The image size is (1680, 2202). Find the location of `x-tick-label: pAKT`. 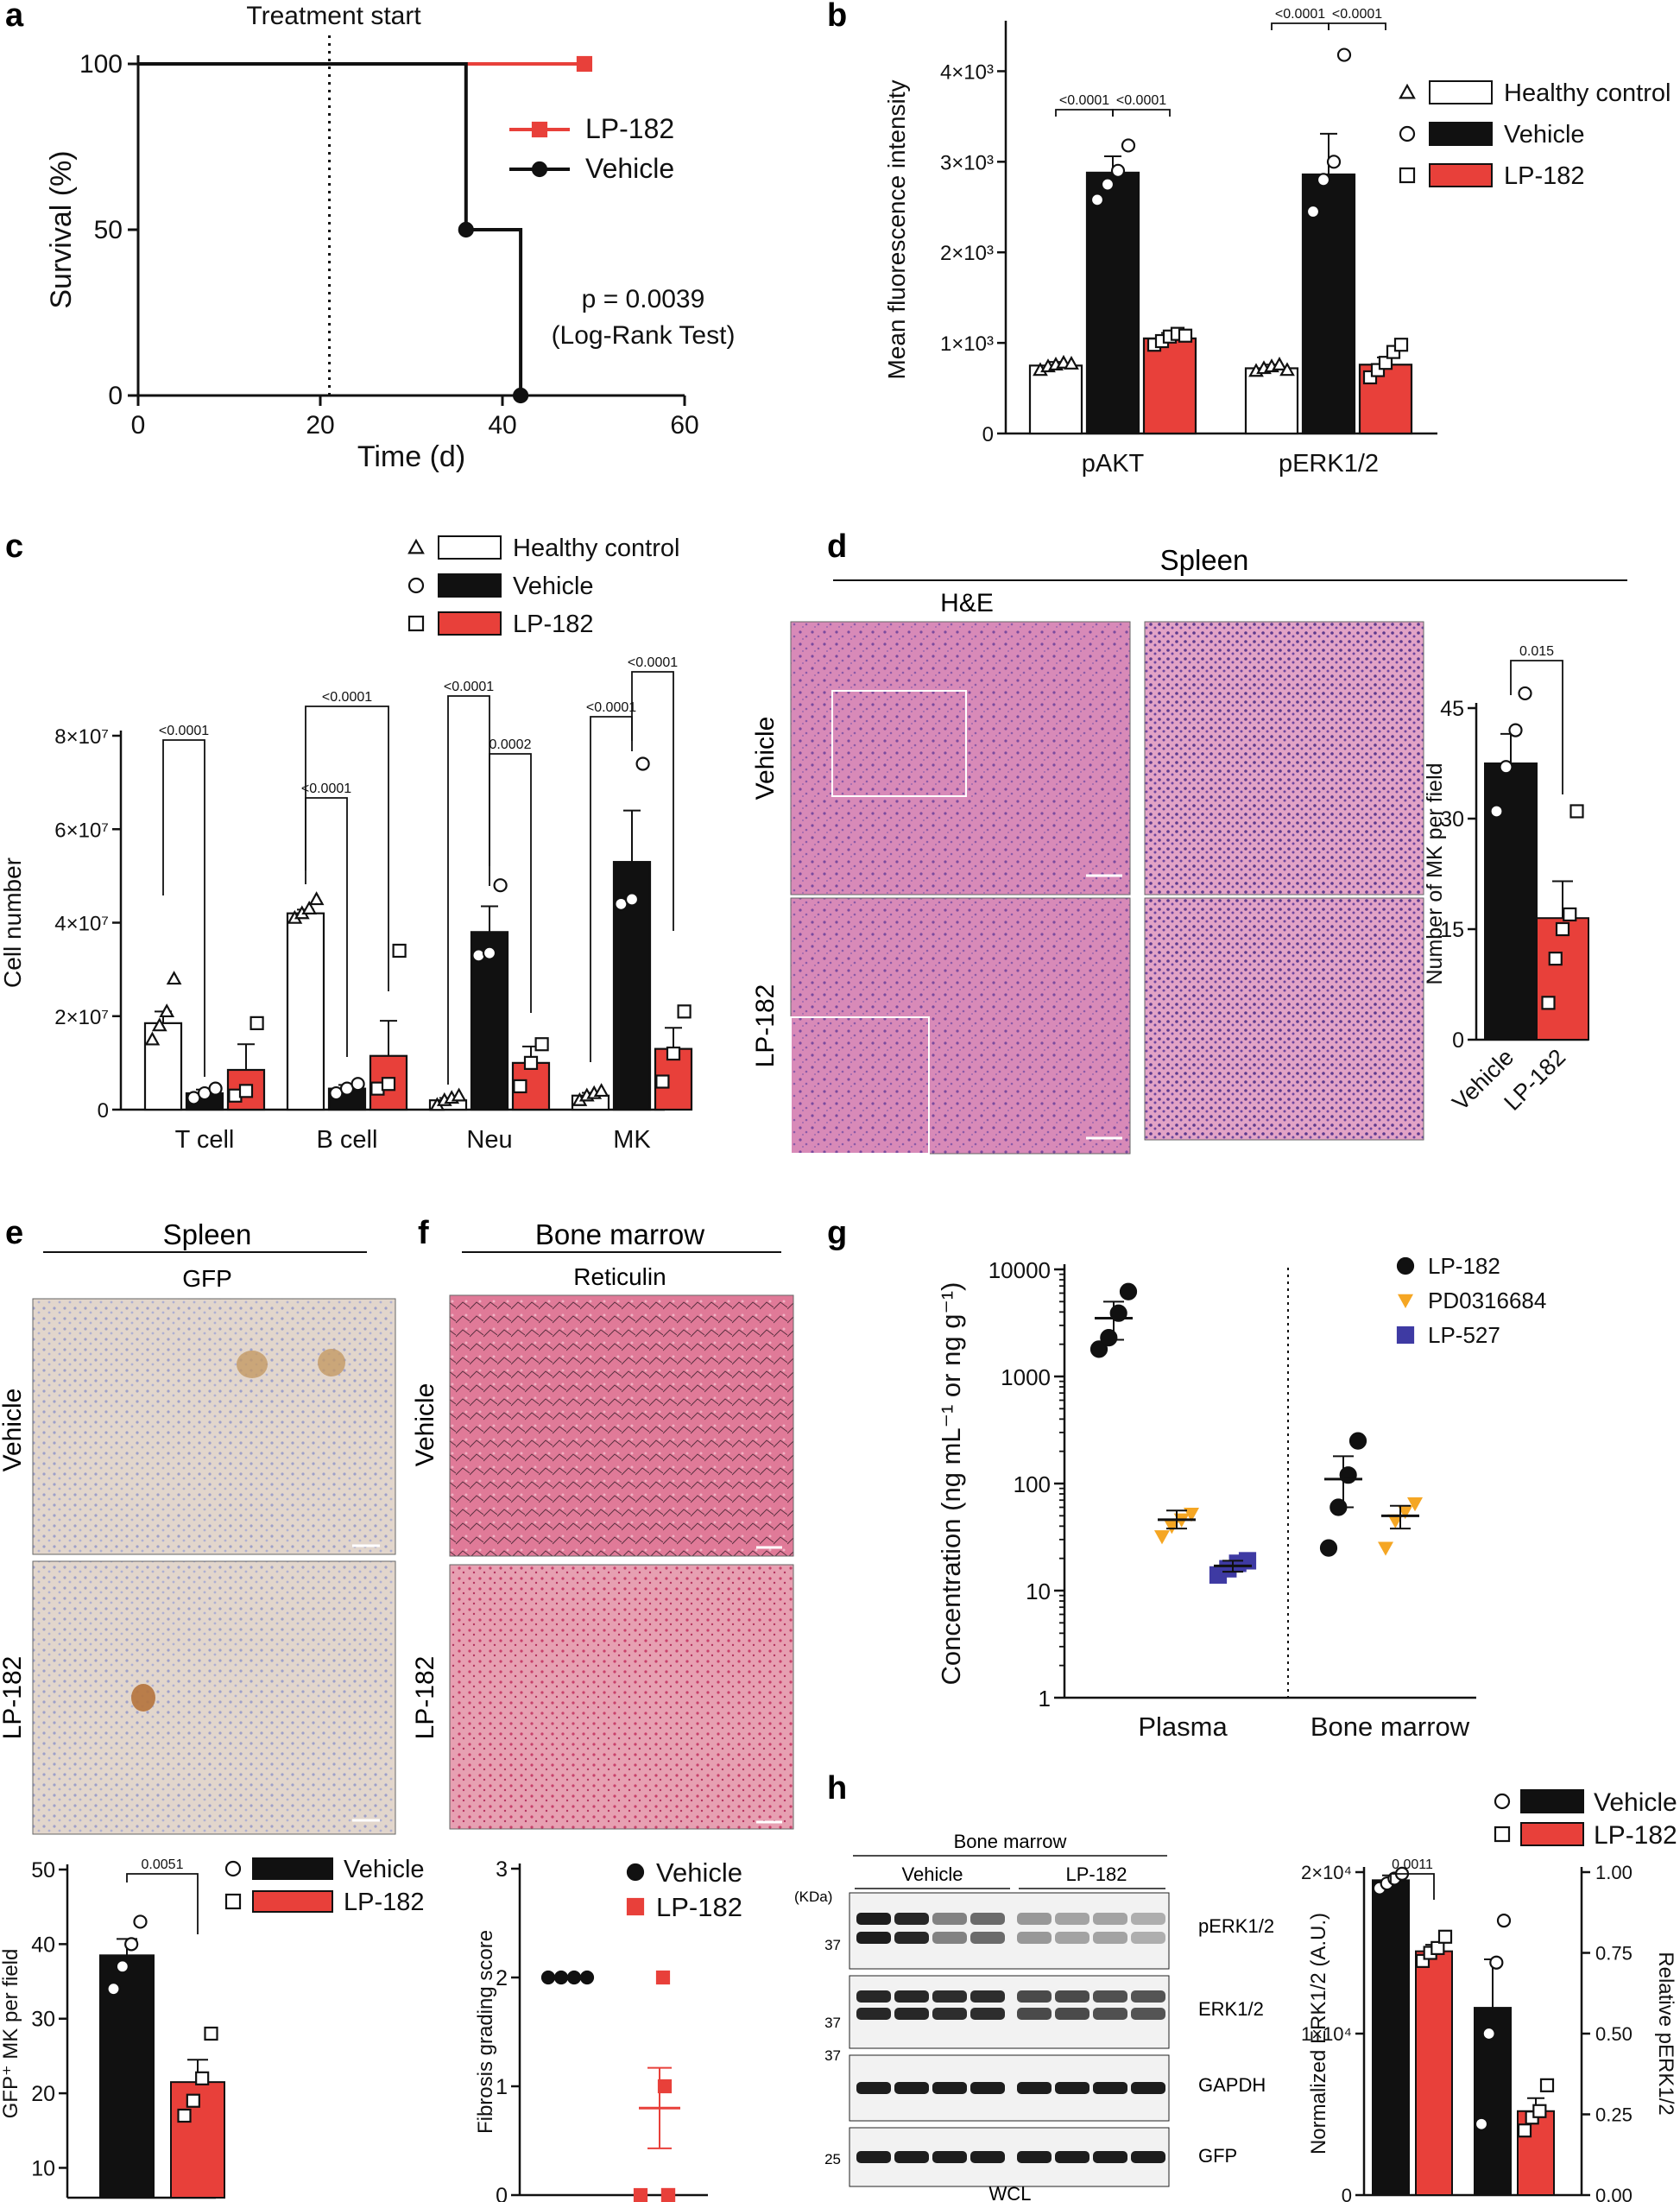

x-tick-label: pAKT is located at coordinates (1113, 464).